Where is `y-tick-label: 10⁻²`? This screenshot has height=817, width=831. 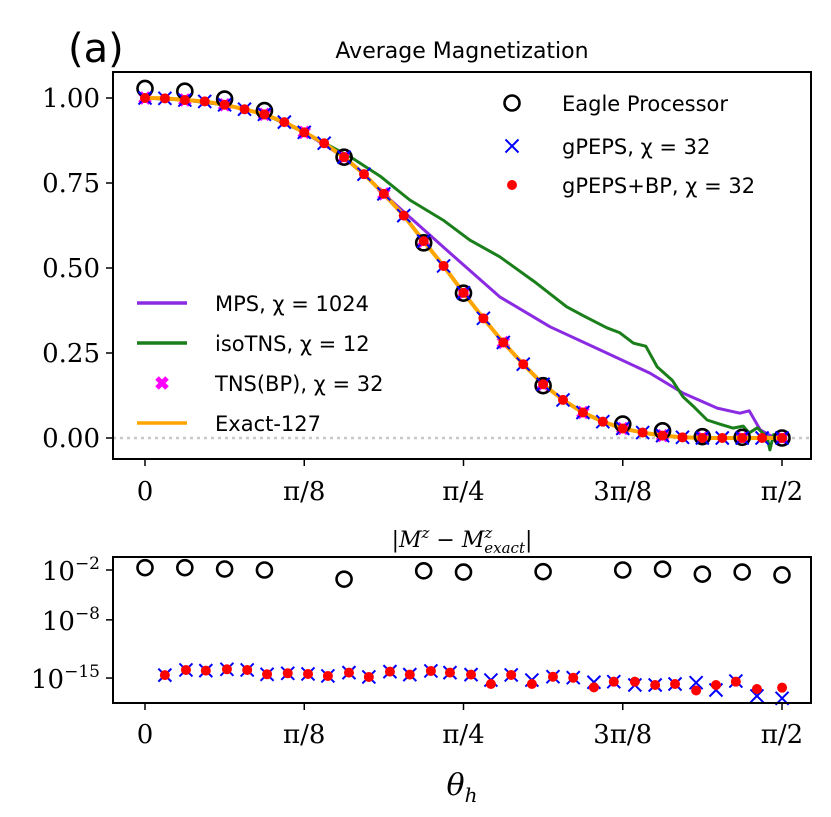
y-tick-label: 10⁻² is located at coordinates (71, 570).